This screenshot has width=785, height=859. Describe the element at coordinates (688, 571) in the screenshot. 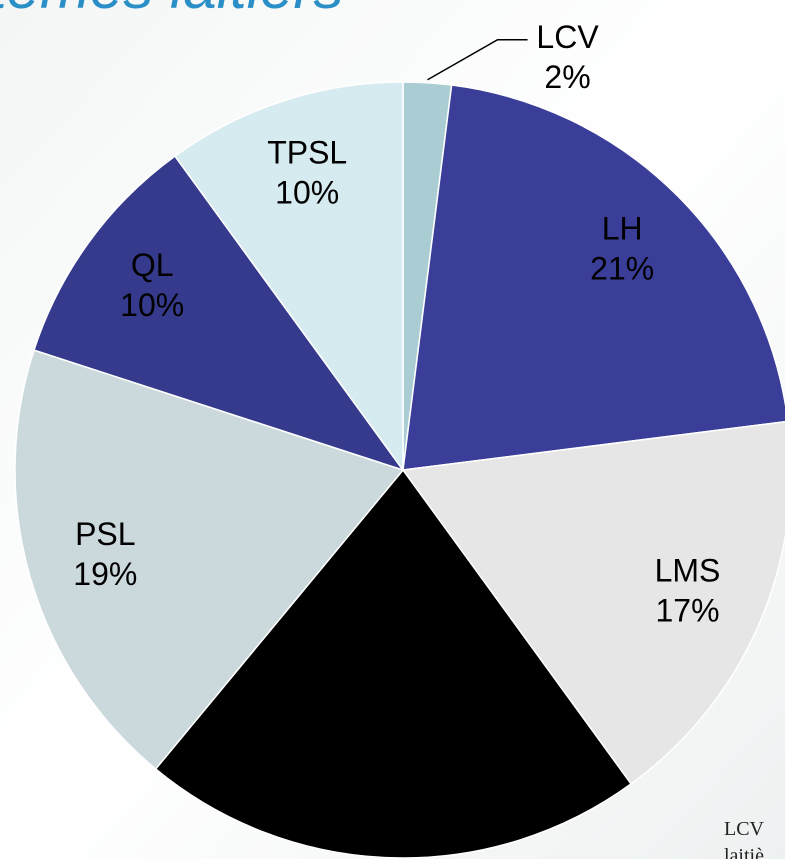

I see `slice-label: LMS` at that location.